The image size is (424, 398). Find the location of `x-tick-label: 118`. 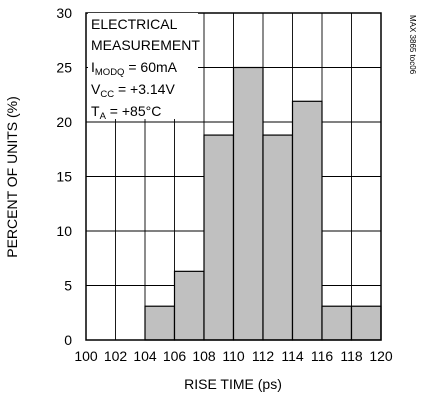

x-tick-label: 118 is located at coordinates (351, 356).